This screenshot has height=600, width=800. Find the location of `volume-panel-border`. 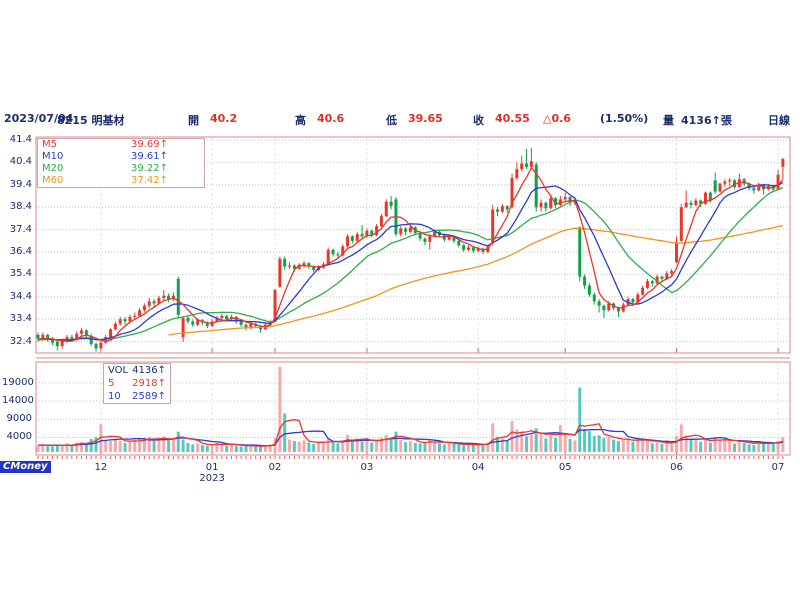

volume-panel-border is located at coordinates (413, 408).